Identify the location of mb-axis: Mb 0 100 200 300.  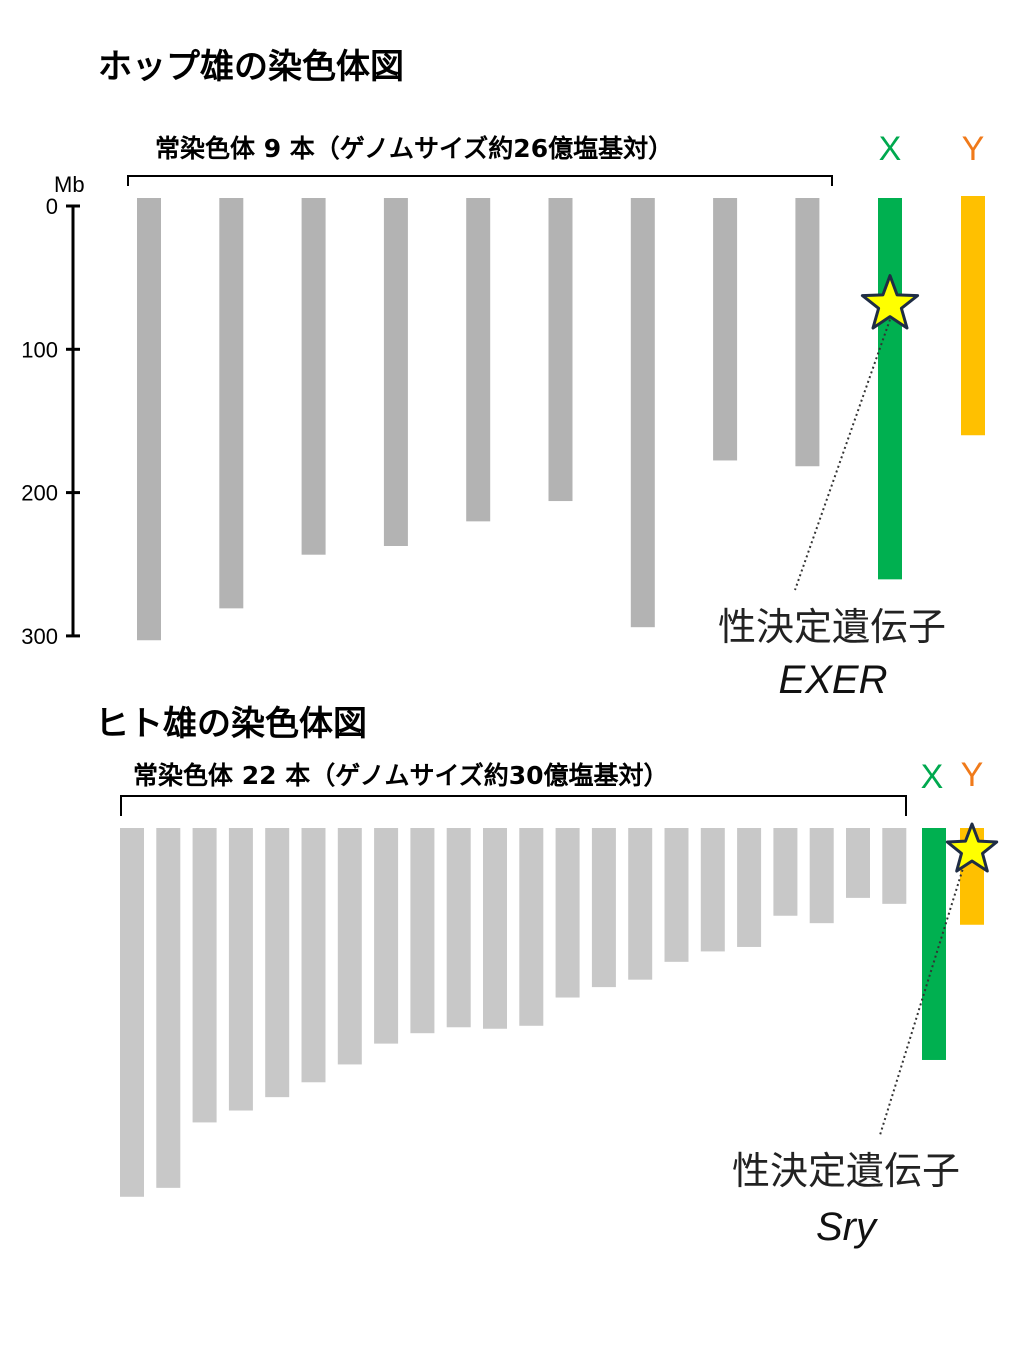
(52, 410).